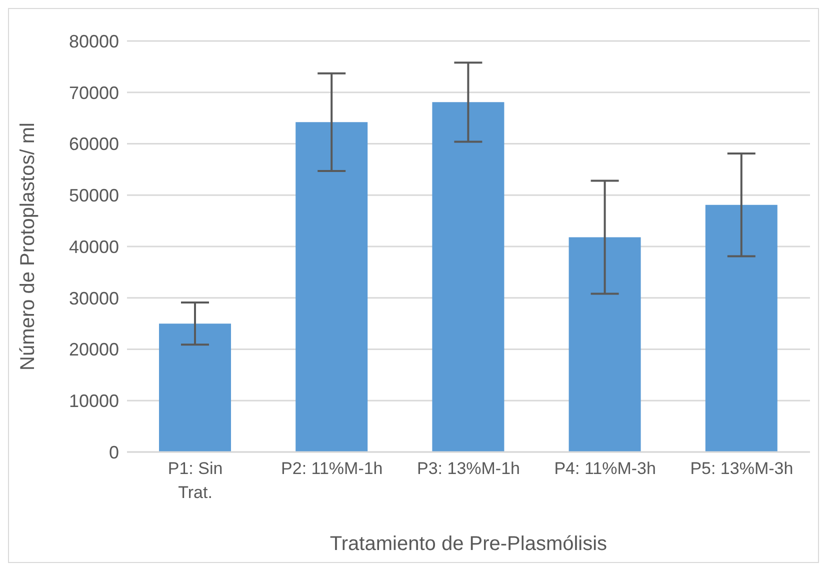  What do you see at coordinates (332, 468) in the screenshot?
I see `x-tick-label: P2: 11%M-1h` at bounding box center [332, 468].